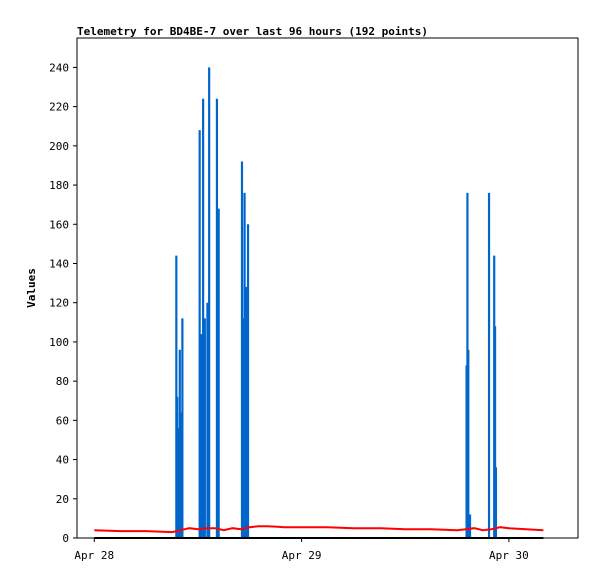 Image resolution: width=597 pixels, height=579 pixels. Describe the element at coordinates (59, 67) in the screenshot. I see `y-tick-label: 240` at that location.